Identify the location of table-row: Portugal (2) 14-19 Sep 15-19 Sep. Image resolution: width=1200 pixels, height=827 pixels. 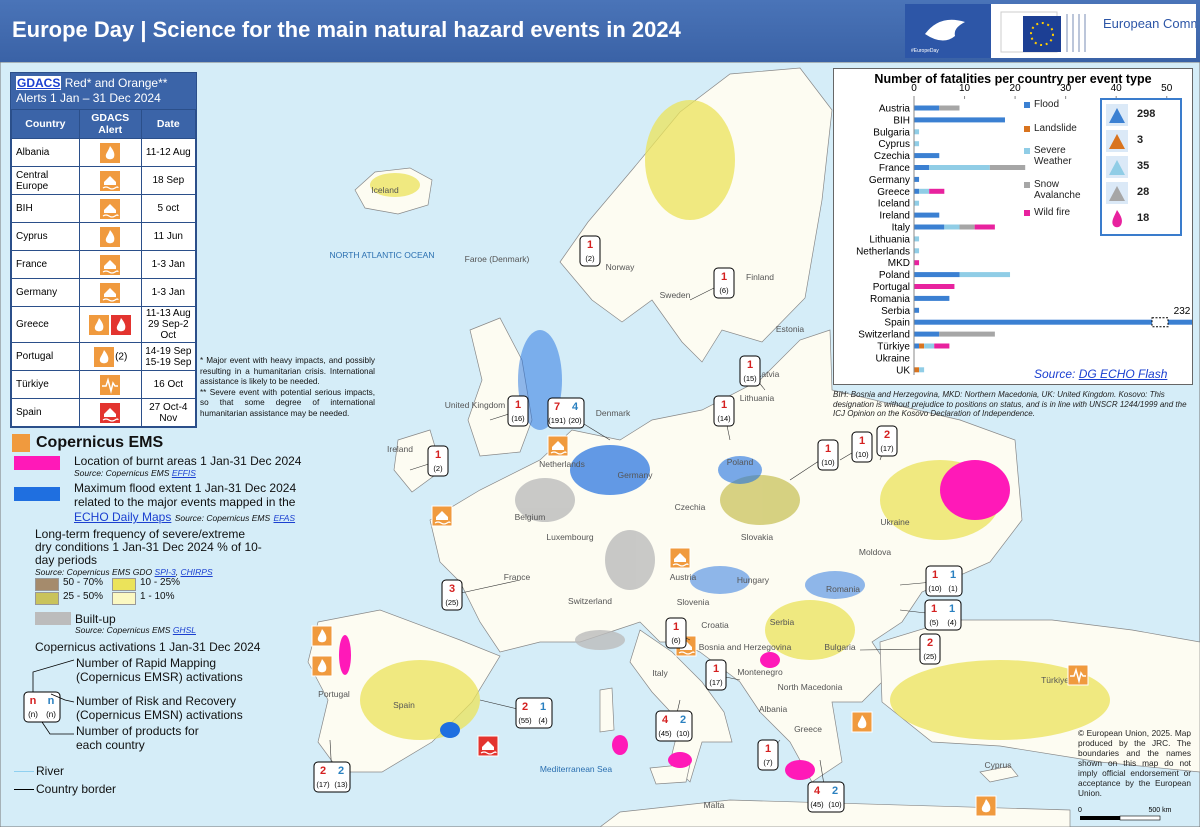
(104, 356).